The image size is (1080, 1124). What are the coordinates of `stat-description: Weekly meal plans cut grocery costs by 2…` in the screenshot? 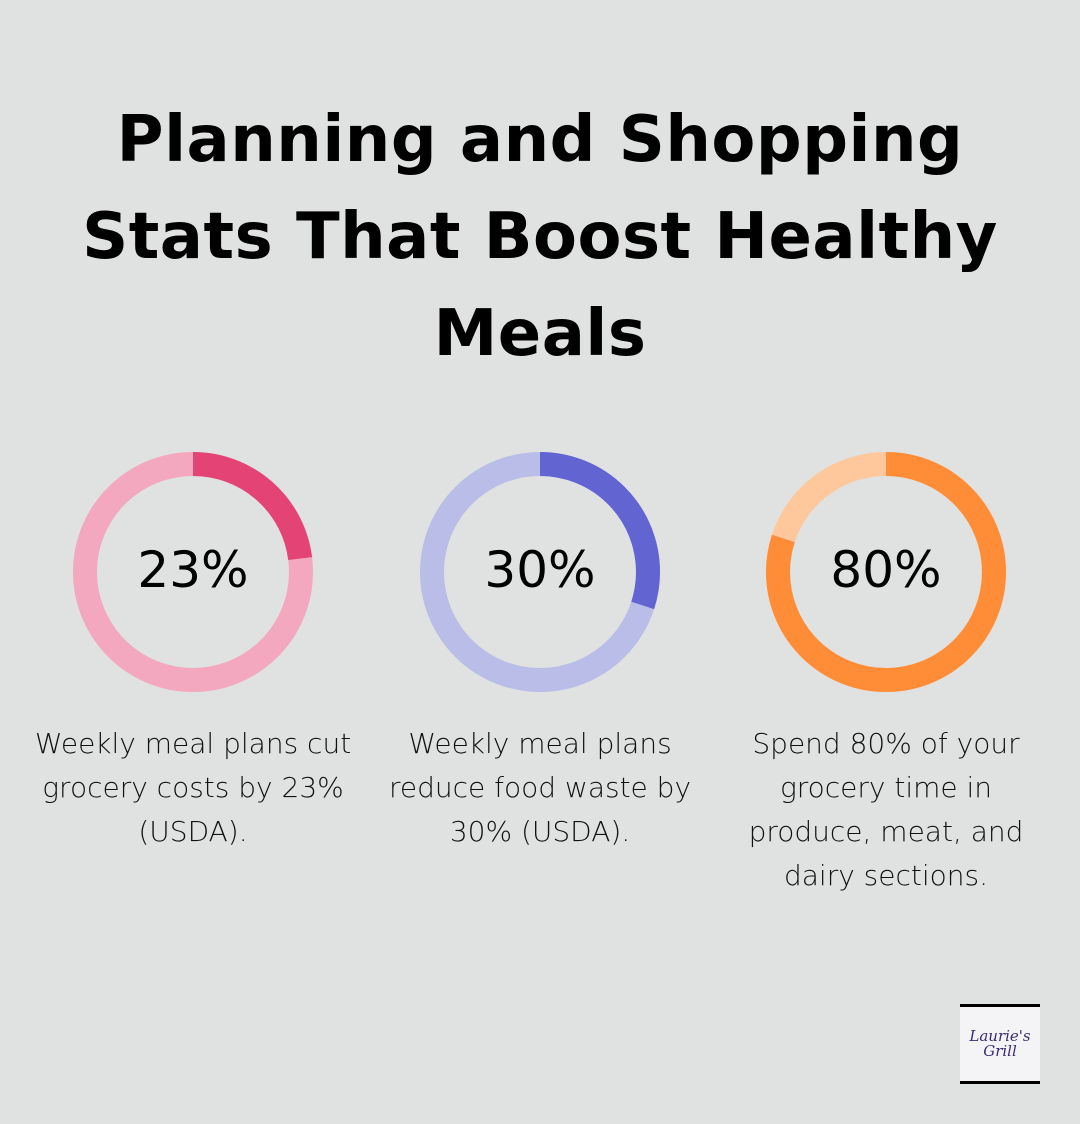 It's located at (193, 787).